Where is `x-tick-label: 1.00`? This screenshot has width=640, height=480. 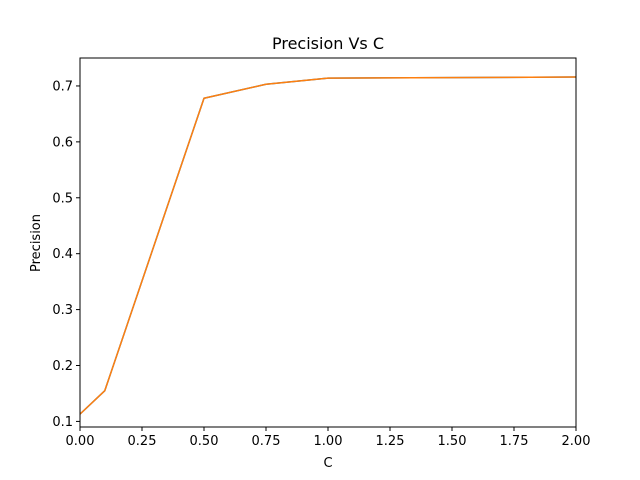
x-tick-label: 1.00 is located at coordinates (328, 441).